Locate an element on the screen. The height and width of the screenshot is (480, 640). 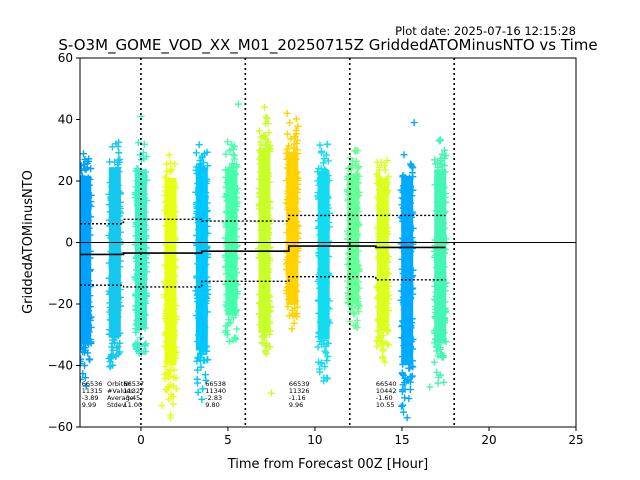
x-tick-label: 5 is located at coordinates (228, 440).